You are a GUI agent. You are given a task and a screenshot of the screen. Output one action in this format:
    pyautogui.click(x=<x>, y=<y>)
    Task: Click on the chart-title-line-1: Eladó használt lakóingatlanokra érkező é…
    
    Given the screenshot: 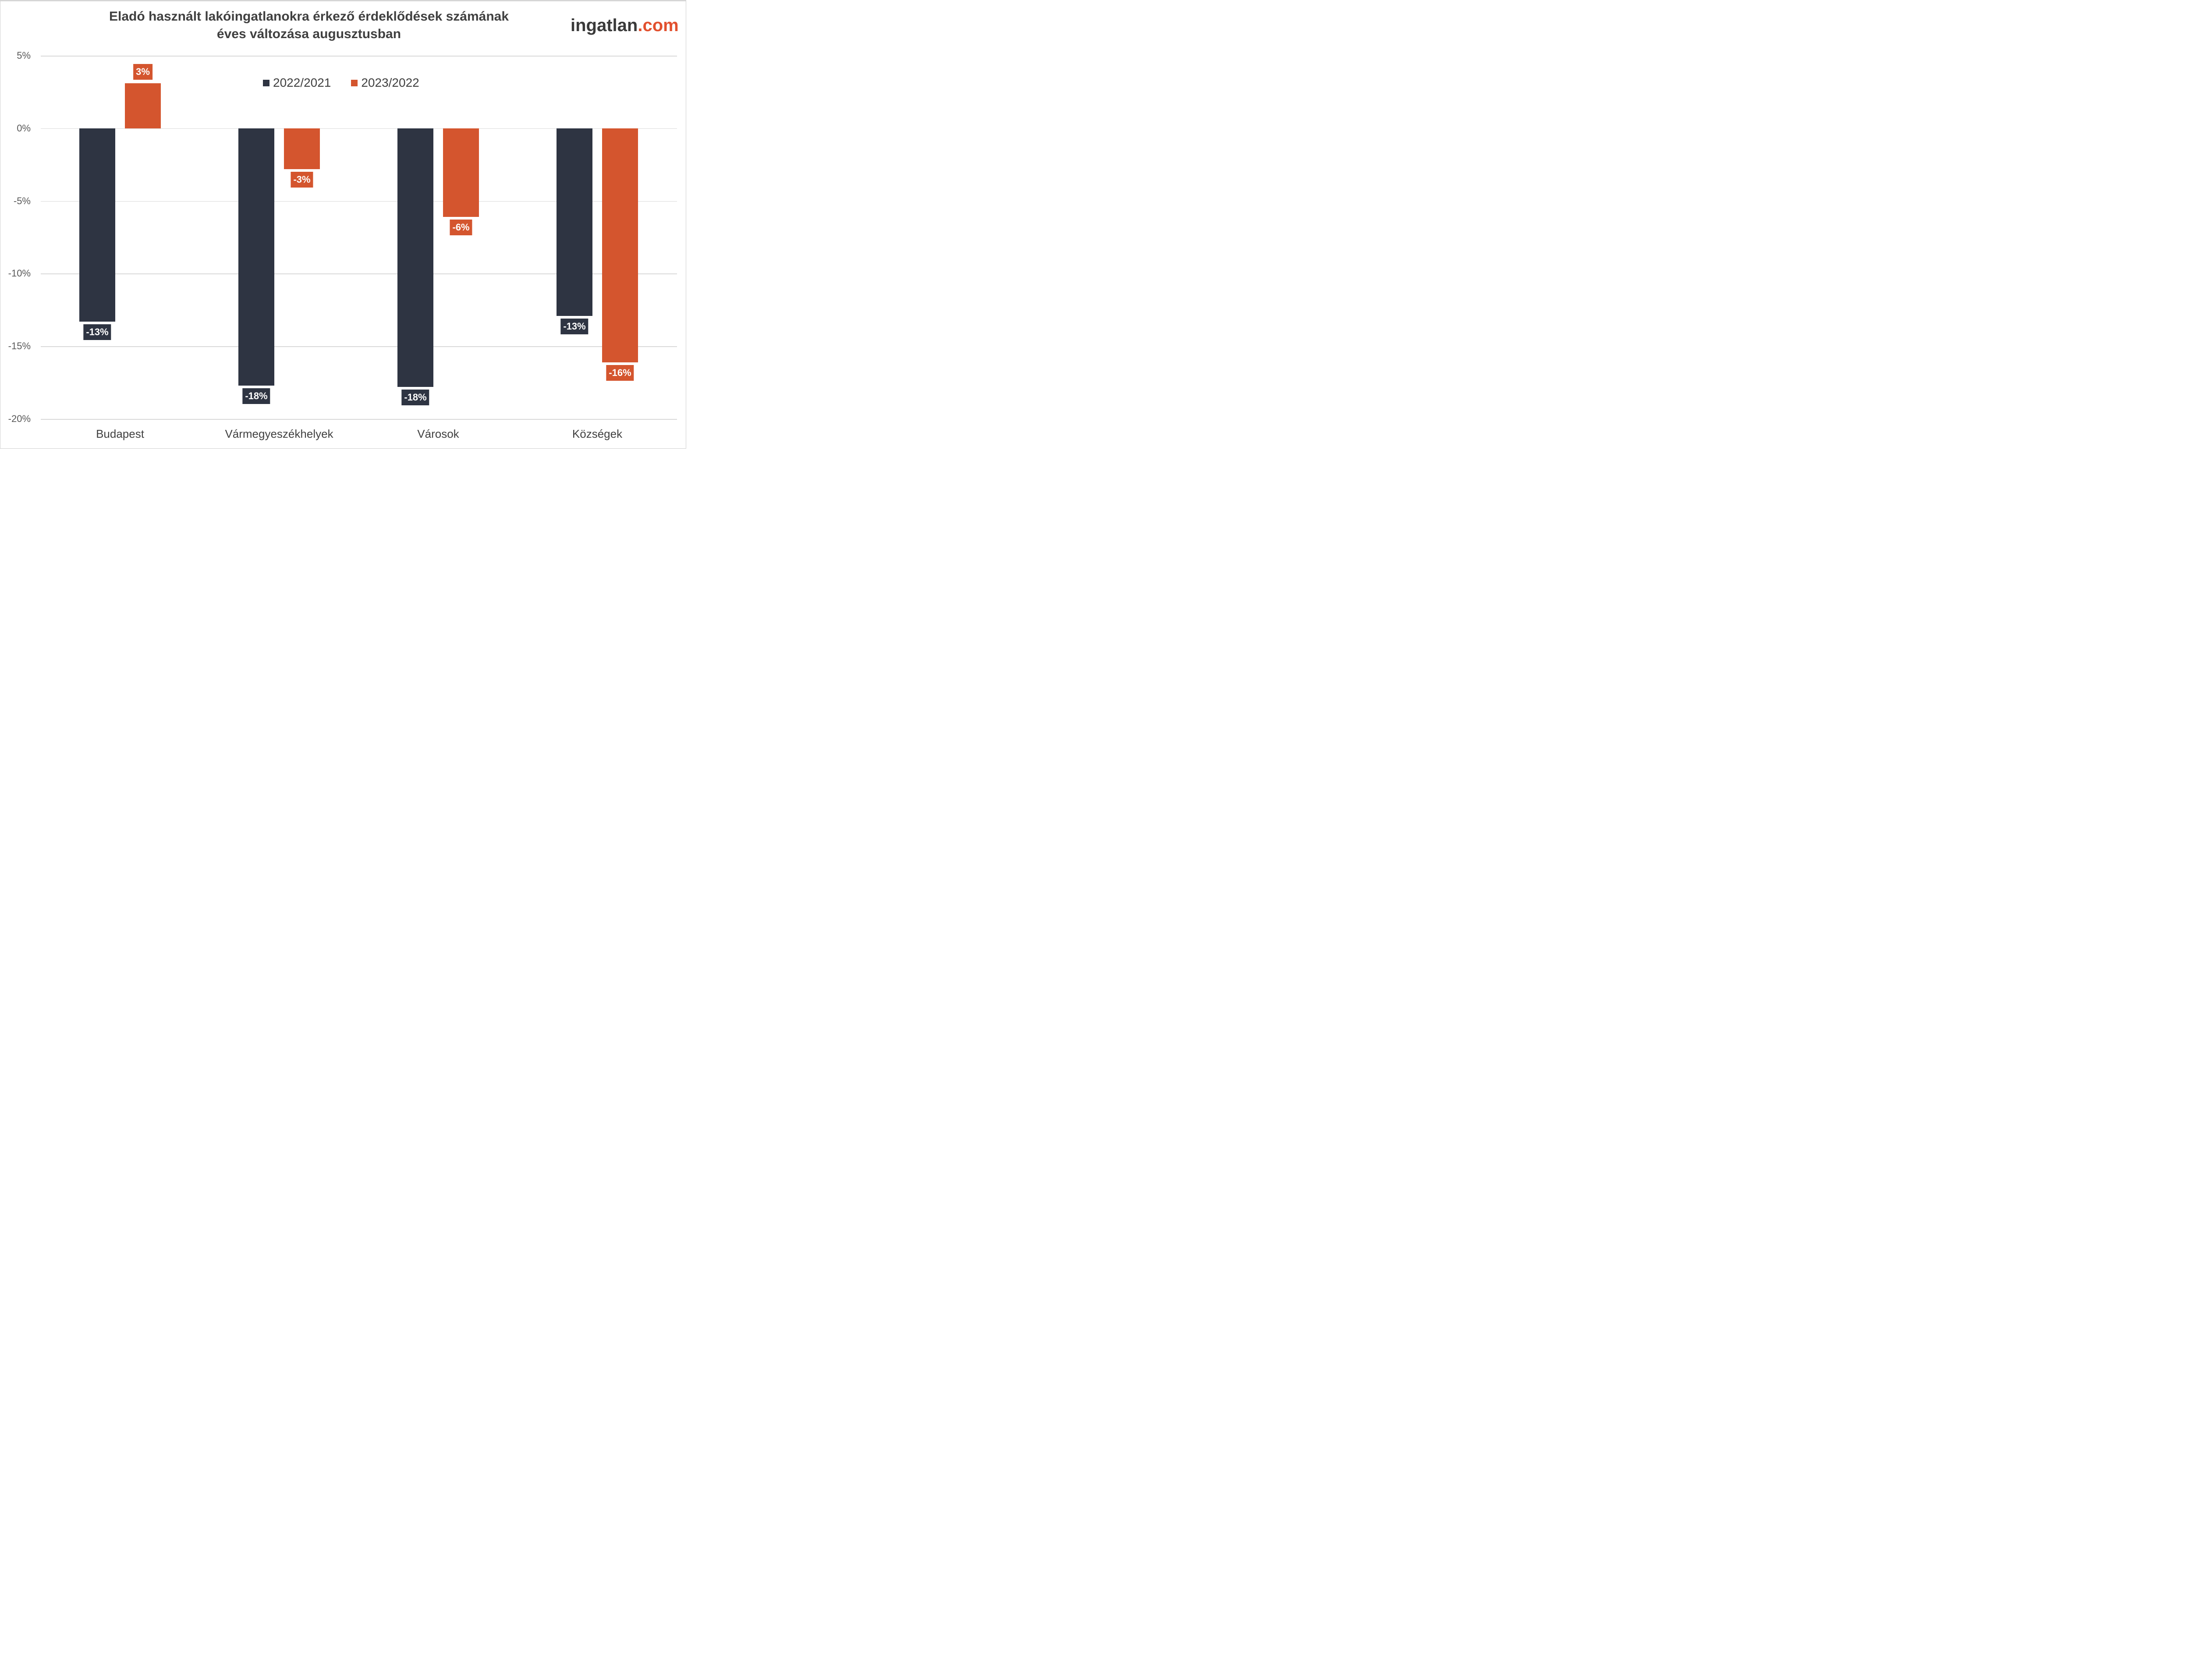 What is the action you would take?
    pyautogui.click(x=309, y=16)
    